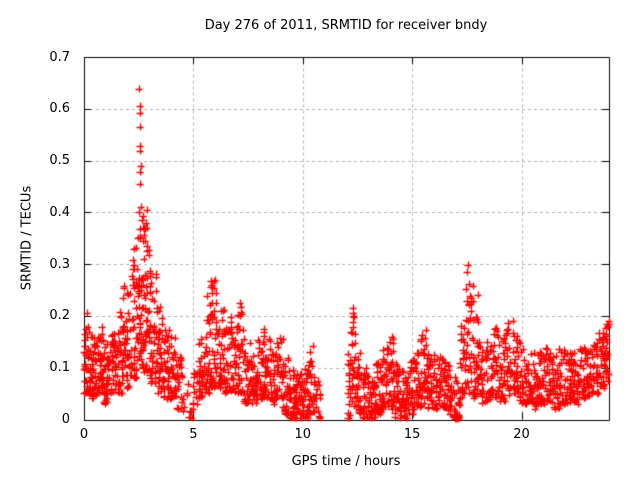 This screenshot has width=640, height=480. I want to click on y-tick-label: 0, so click(65, 419).